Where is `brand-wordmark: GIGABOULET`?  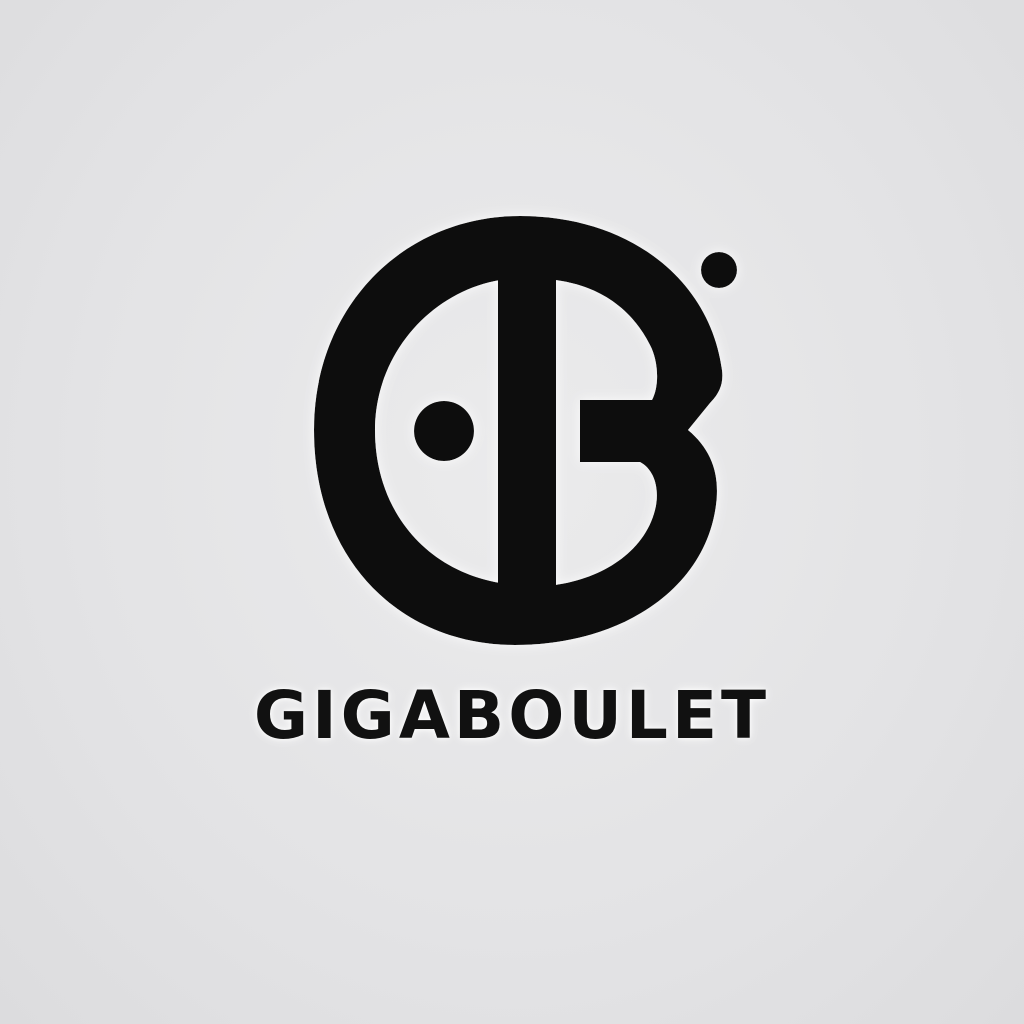
brand-wordmark: GIGABOULET is located at coordinates (512, 715).